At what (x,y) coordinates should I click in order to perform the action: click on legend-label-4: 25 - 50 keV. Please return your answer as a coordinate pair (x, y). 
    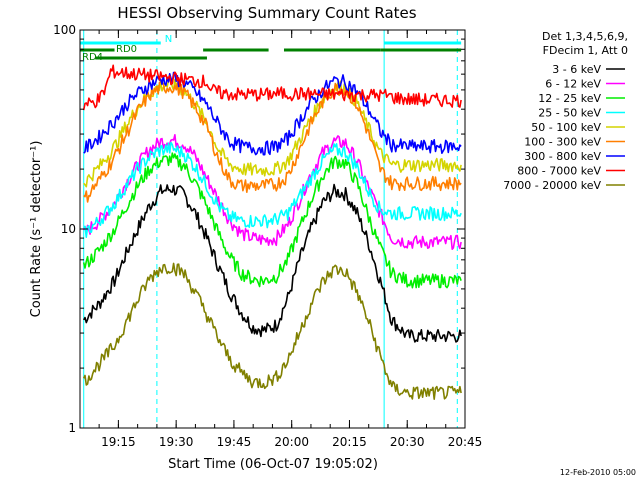
    Looking at the image, I should click on (569, 113).